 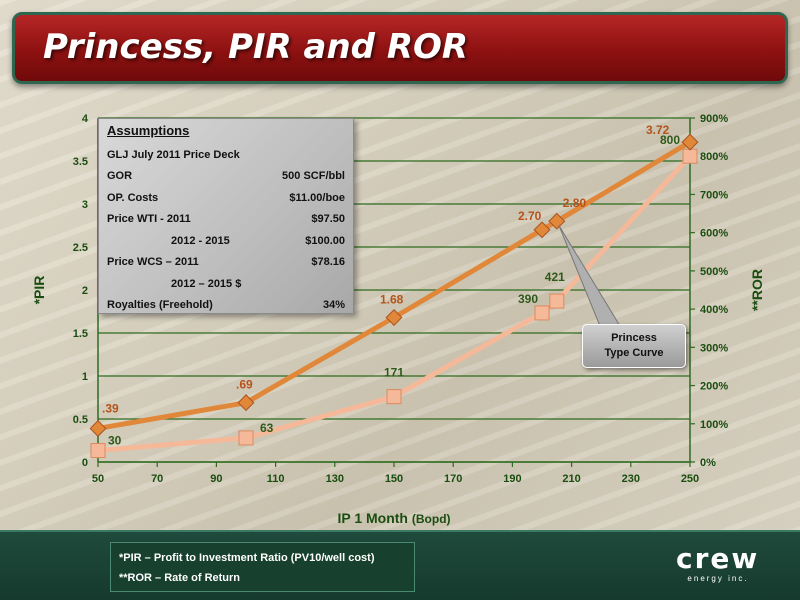 What do you see at coordinates (714, 272) in the screenshot?
I see `y-right-tick-label: 500%` at bounding box center [714, 272].